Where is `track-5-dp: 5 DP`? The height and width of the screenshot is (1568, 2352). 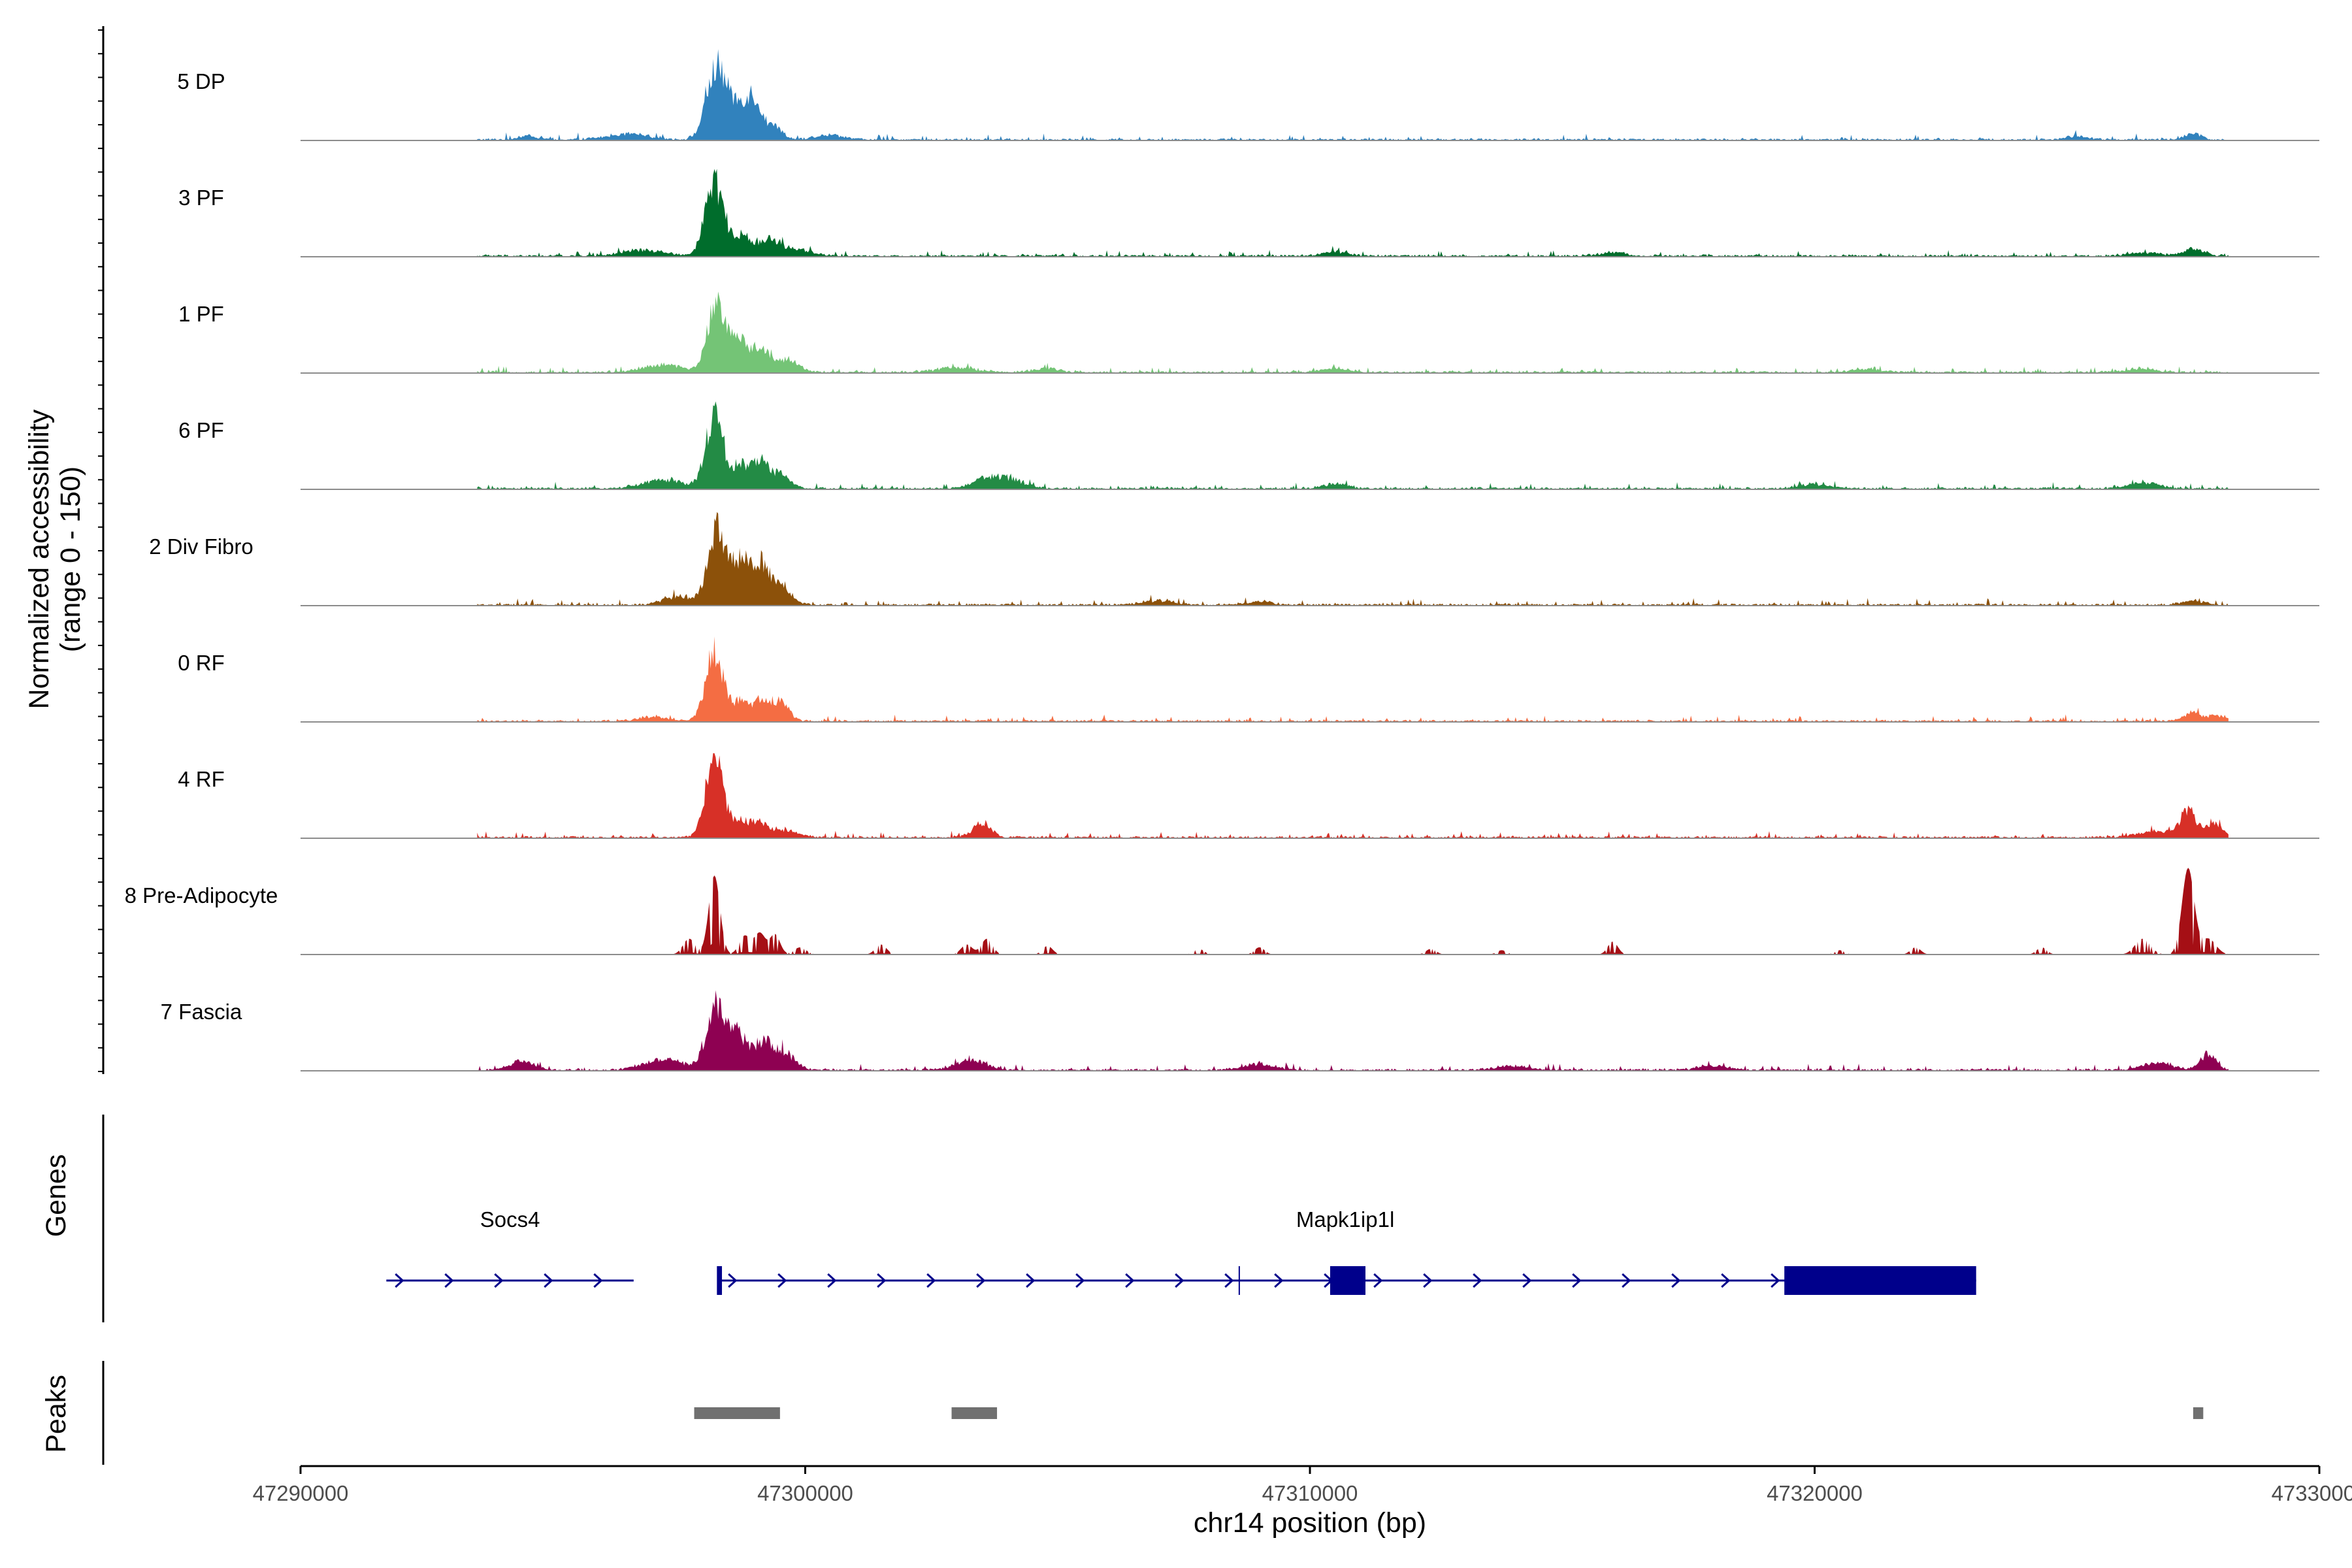
track-5-dp: 5 DP is located at coordinates (1248, 95).